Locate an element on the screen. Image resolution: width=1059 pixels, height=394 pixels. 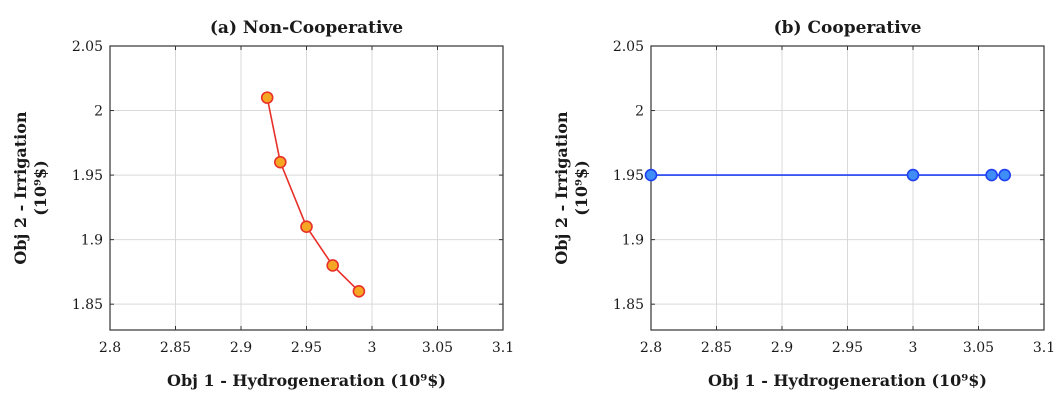
series-line is located at coordinates (313, 195).